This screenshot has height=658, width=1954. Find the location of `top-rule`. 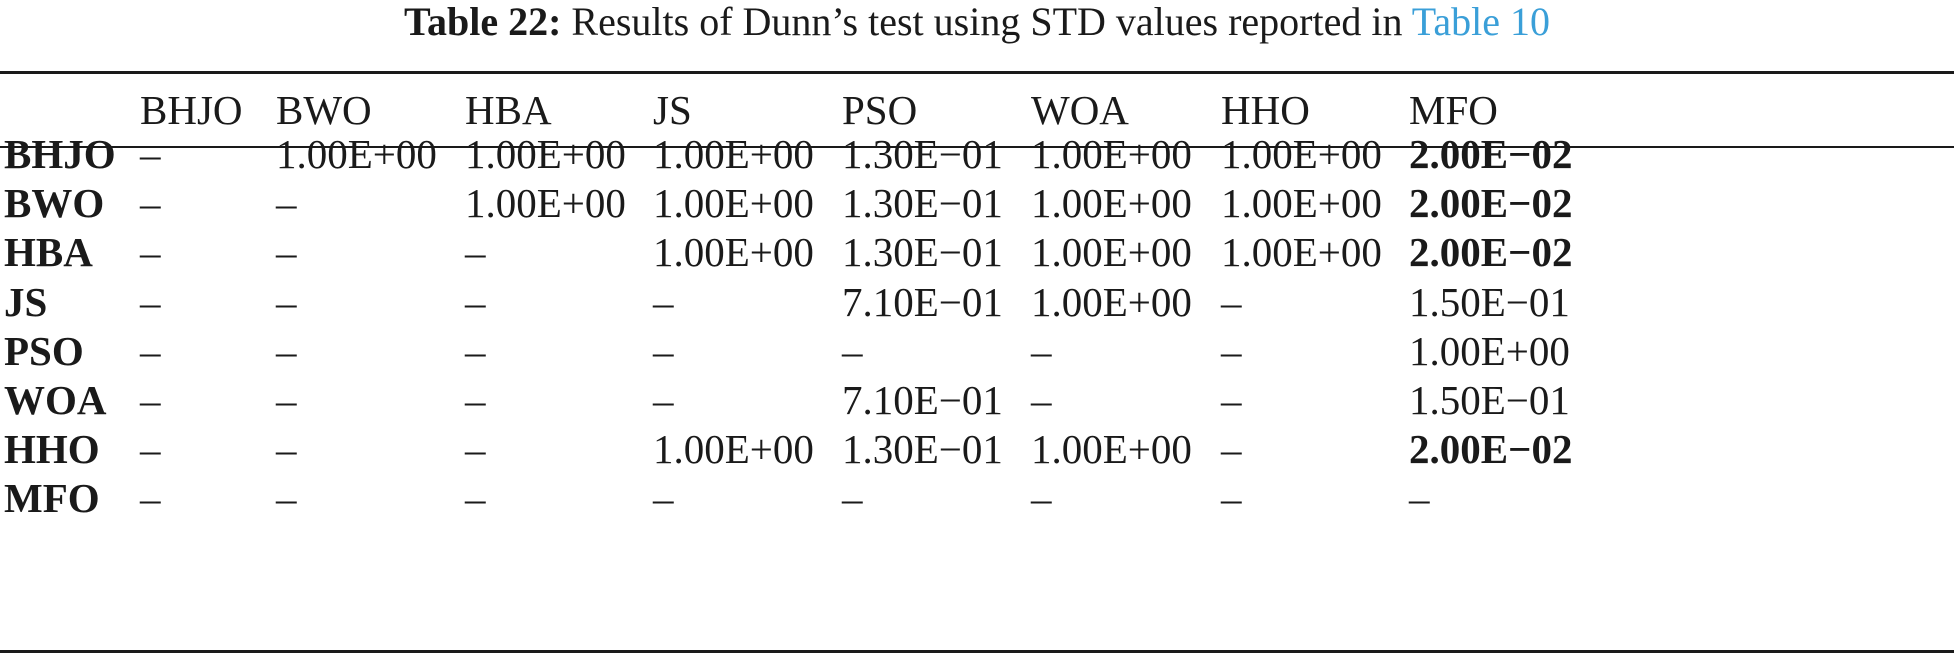

top-rule is located at coordinates (977, 72).